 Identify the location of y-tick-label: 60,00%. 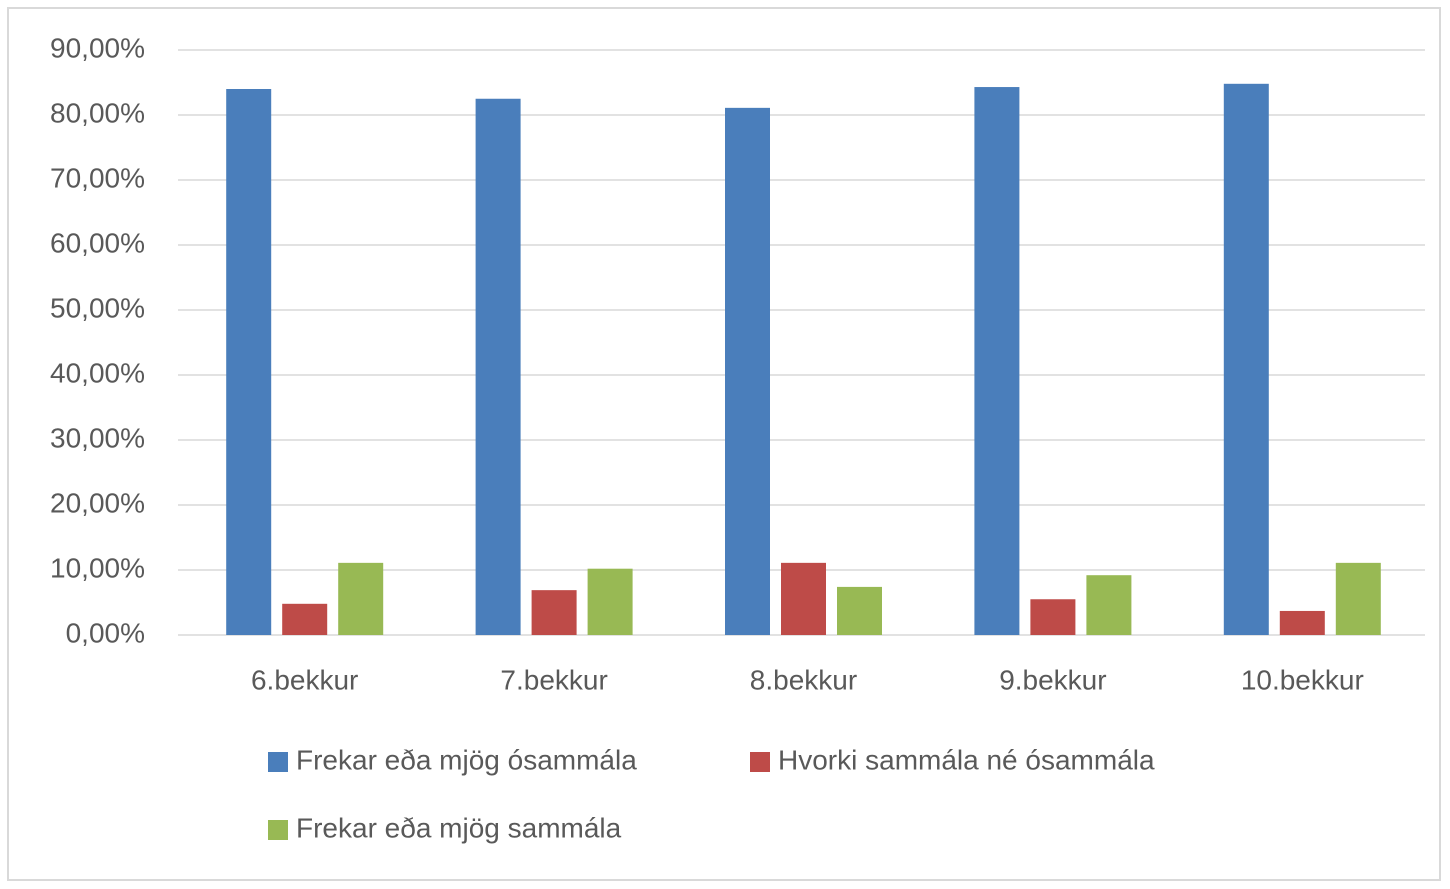
(97, 242).